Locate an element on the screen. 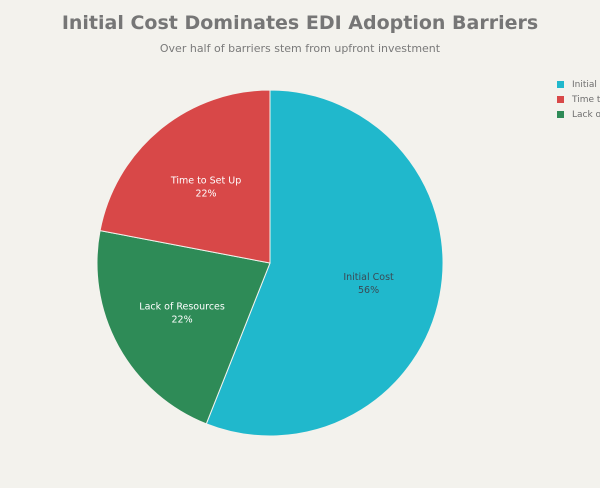 This screenshot has width=600, height=488. legend-item-initial-cost: Initial Cost is located at coordinates (578, 84).